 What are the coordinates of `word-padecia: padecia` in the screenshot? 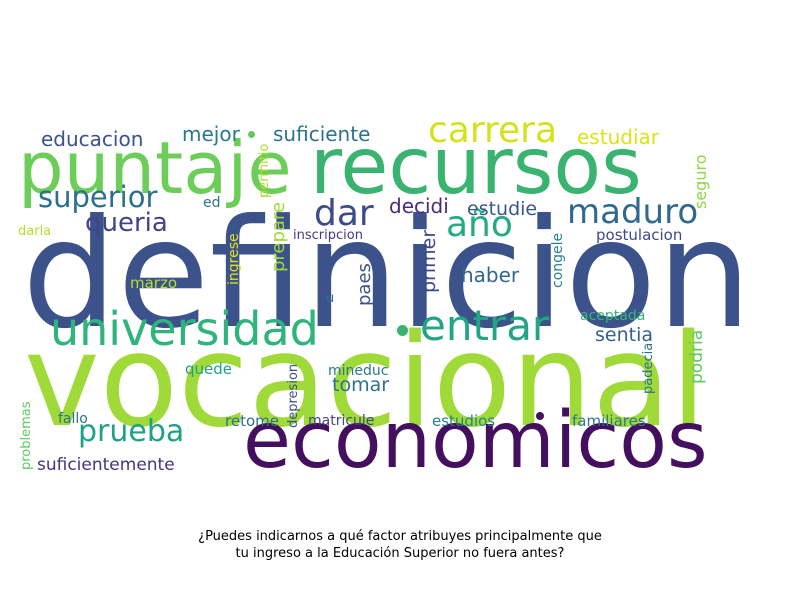 It's located at (648, 368).